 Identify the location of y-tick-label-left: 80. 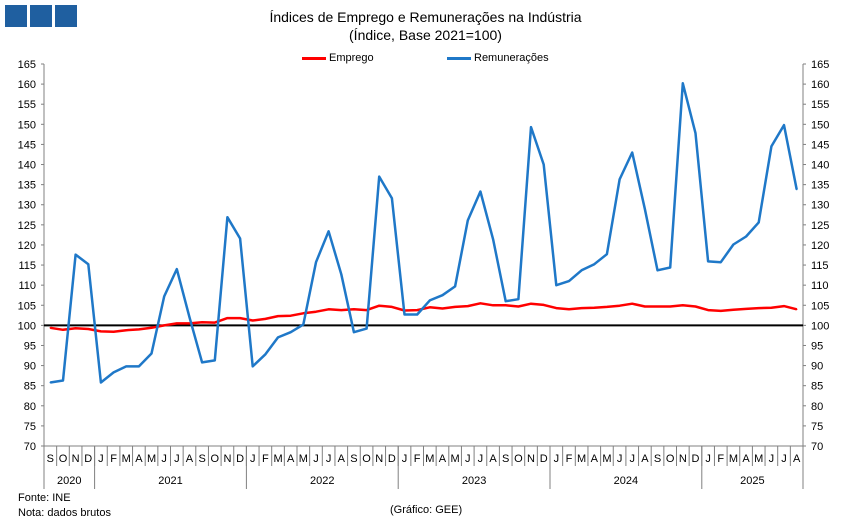
(30, 407).